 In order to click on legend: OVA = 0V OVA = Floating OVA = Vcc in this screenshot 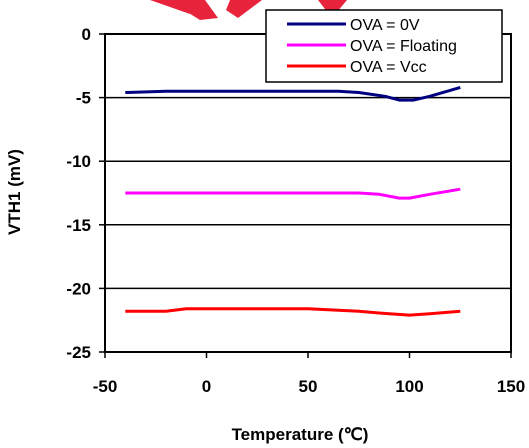, I will do `click(384, 46)`.